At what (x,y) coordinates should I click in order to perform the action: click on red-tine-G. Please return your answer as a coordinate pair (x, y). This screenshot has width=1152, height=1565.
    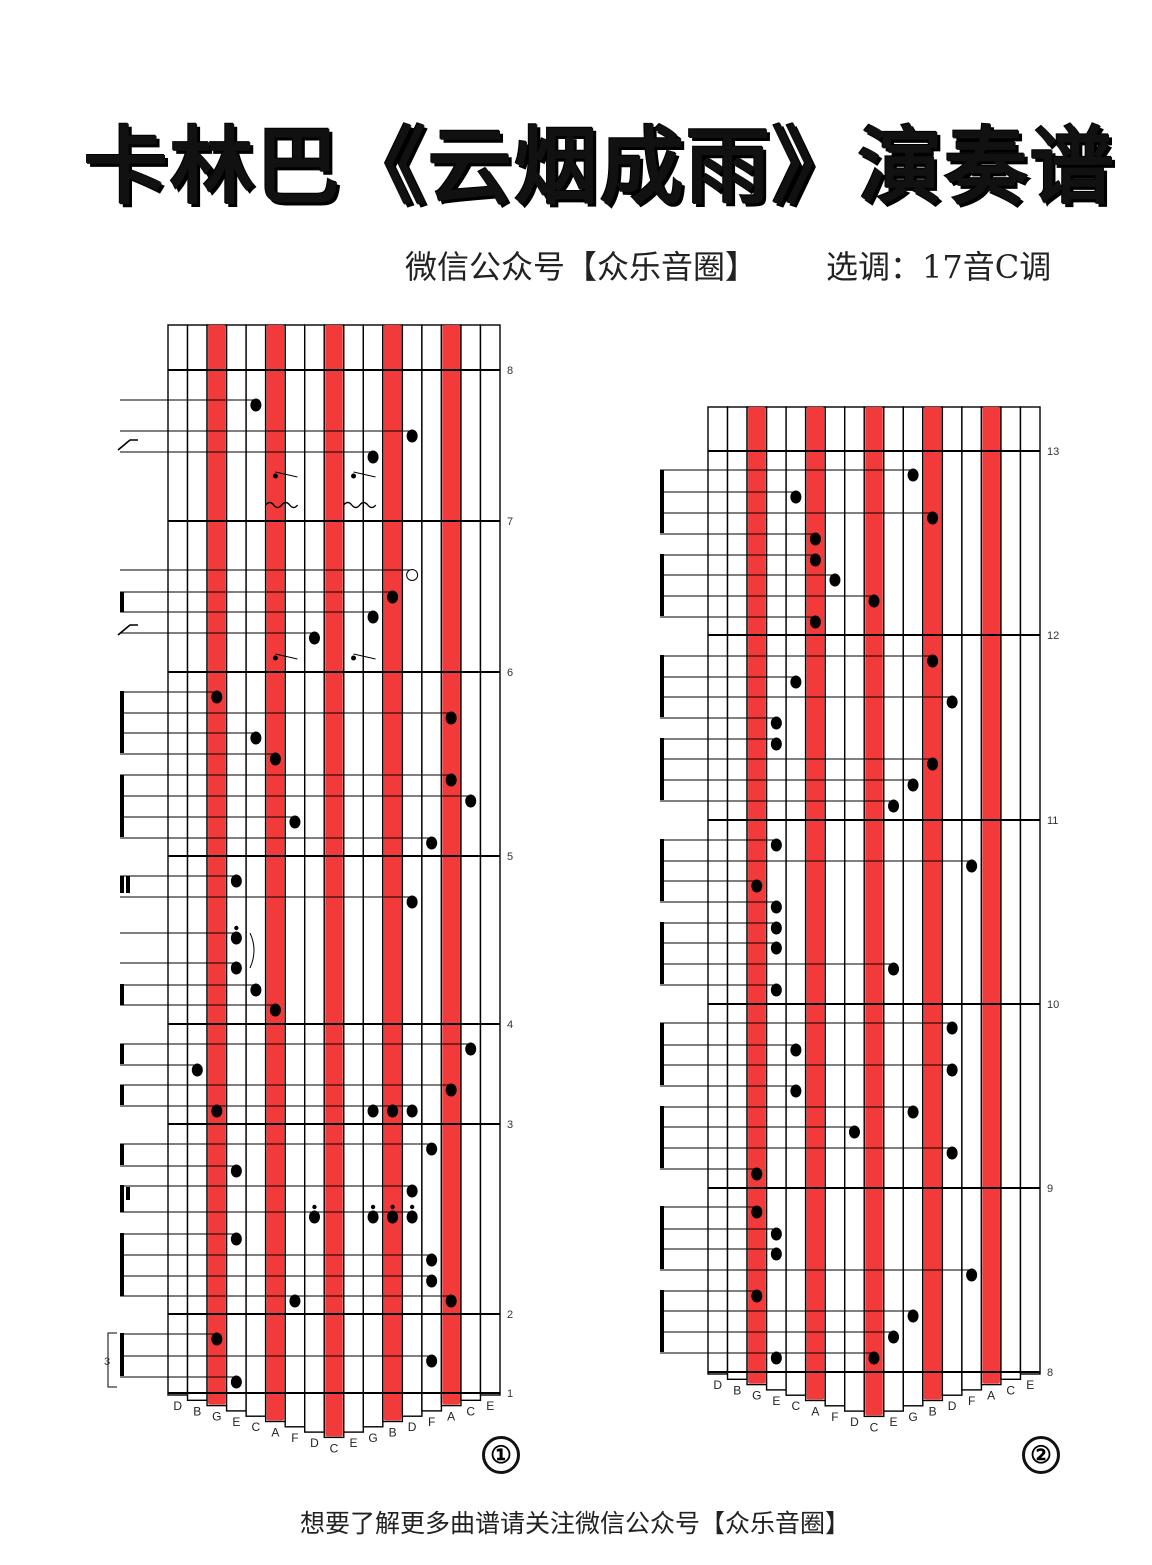
    Looking at the image, I should click on (757, 895).